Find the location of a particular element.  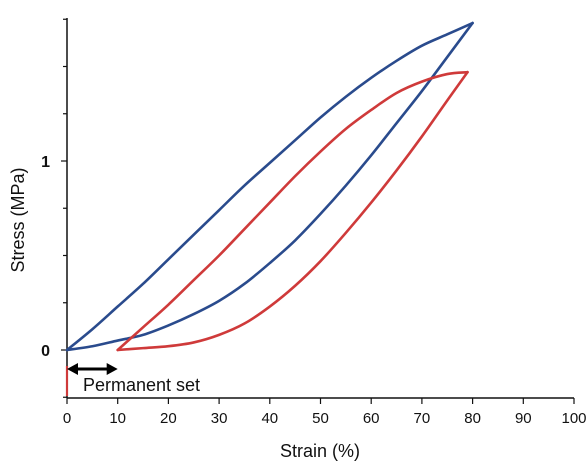

x-tick-label-60: 60 is located at coordinates (371, 418).